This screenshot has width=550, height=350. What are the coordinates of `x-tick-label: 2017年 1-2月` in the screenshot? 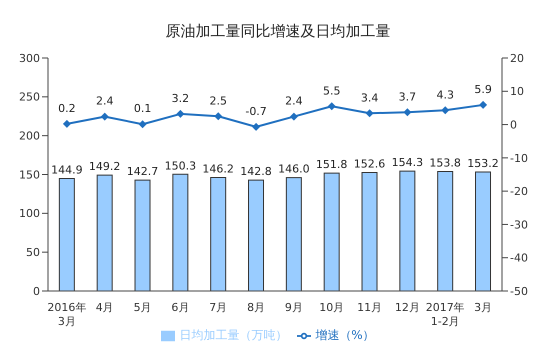 It's located at (445, 314).